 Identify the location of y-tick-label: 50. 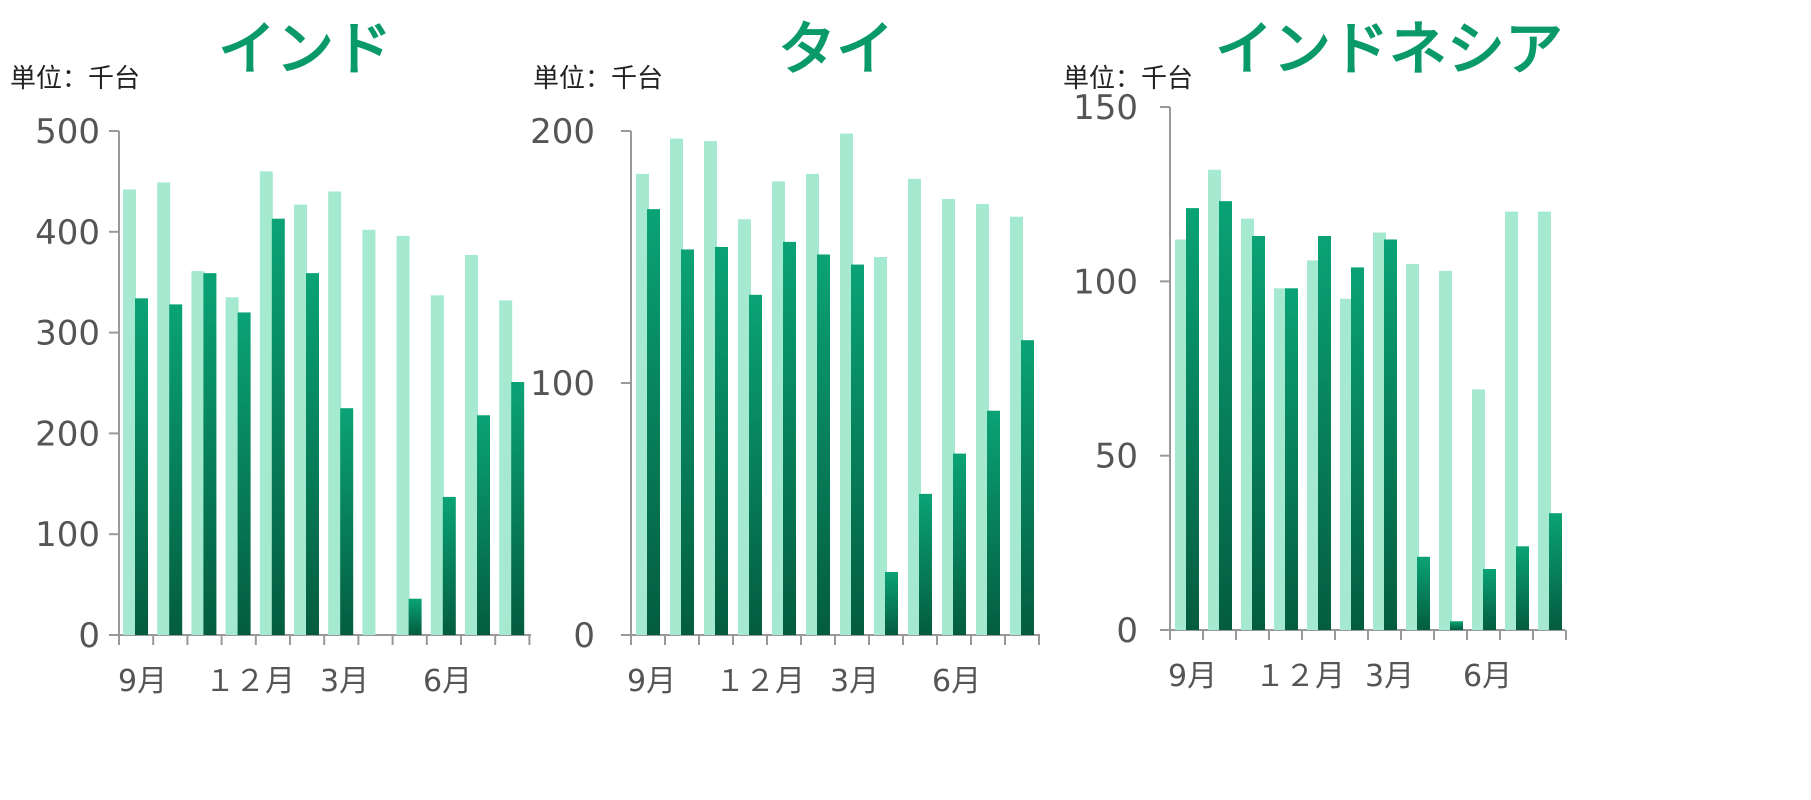
(1116, 457).